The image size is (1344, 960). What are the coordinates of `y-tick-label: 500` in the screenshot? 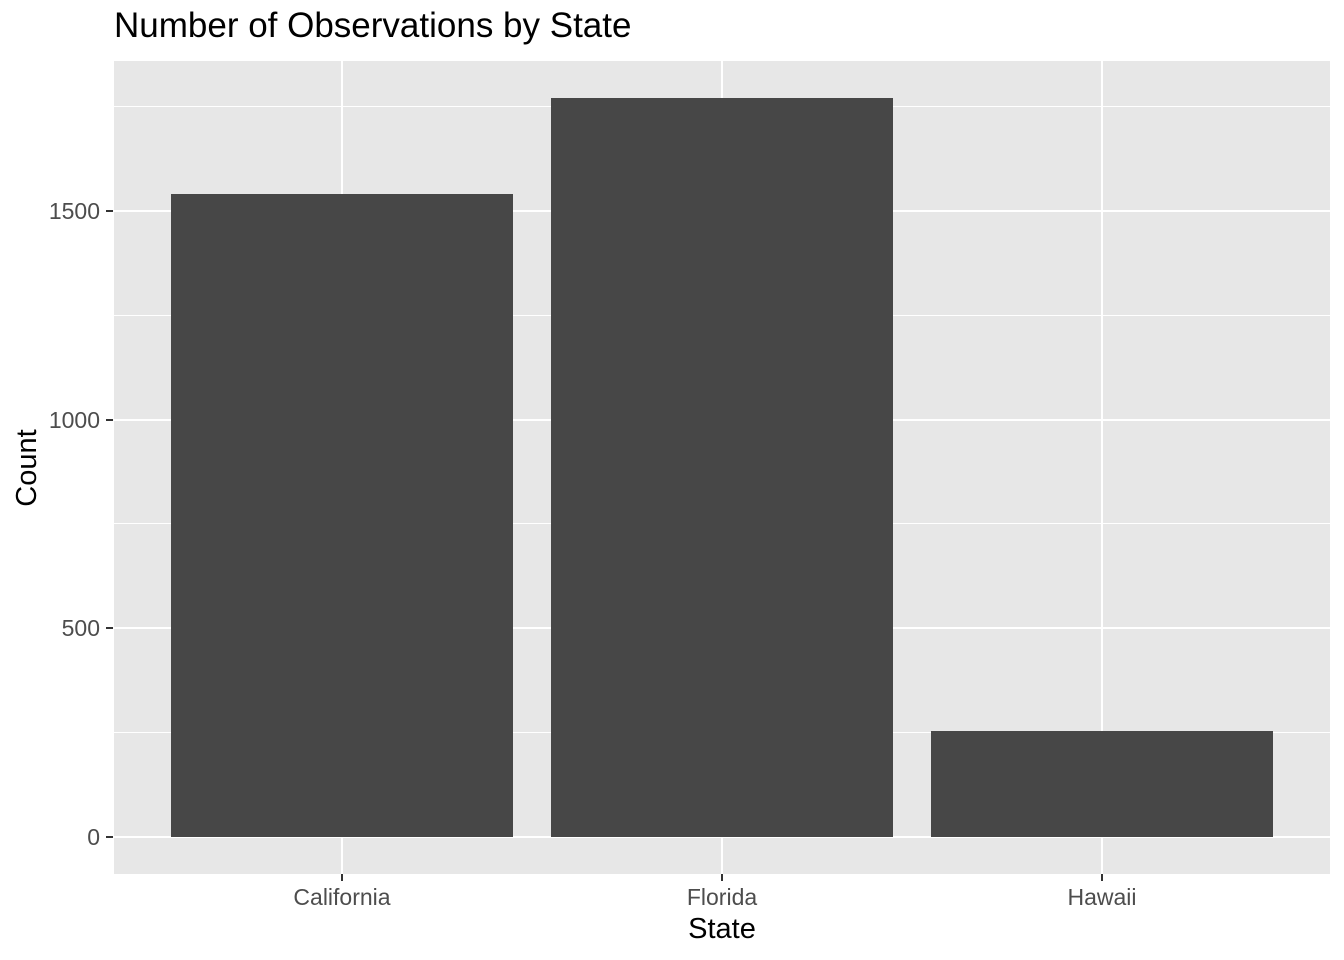 It's located at (80, 628).